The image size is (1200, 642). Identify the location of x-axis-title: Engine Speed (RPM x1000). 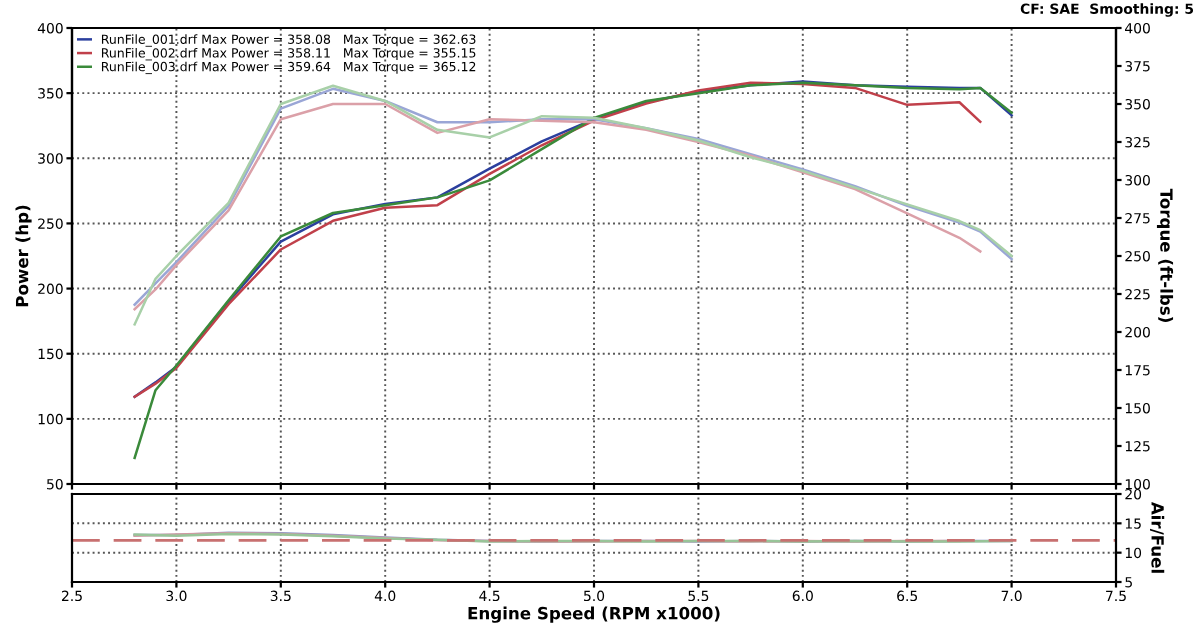
(594, 614).